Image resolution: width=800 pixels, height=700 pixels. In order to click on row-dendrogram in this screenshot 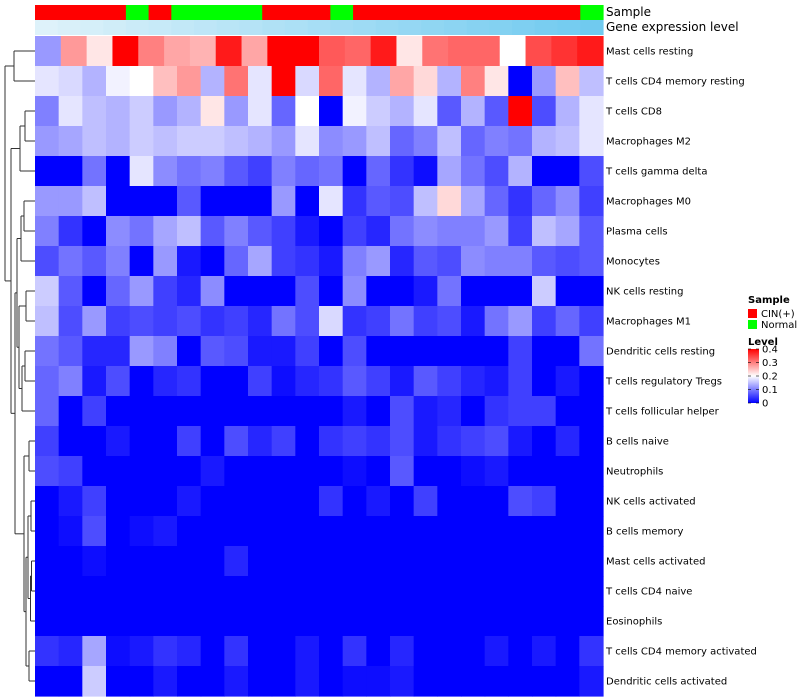, I will do `click(19, 366)`.